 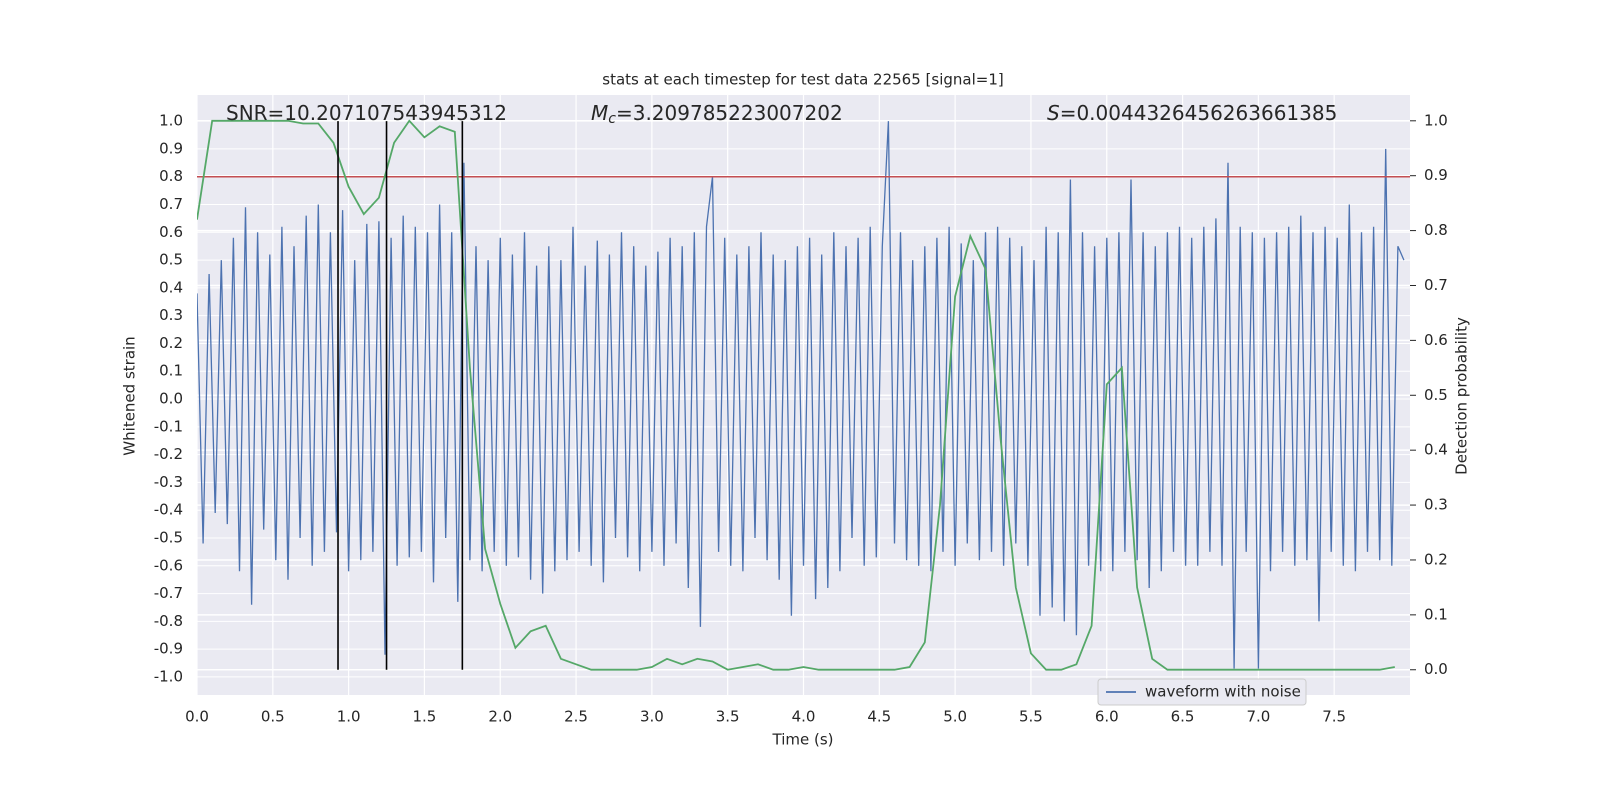 What do you see at coordinates (729, 113) in the screenshot?
I see `annotation-text: =3.209785223007202` at bounding box center [729, 113].